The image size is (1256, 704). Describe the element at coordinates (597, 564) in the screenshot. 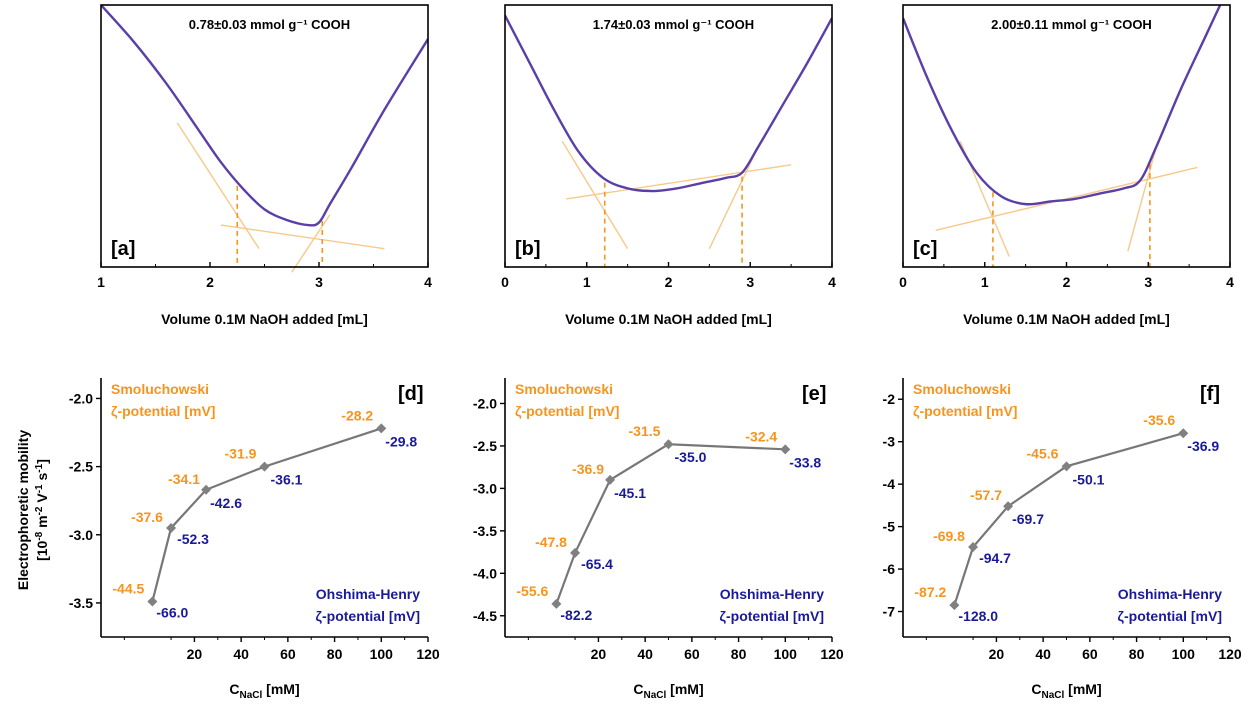

I see `ohshima-henry-value: -65.4` at that location.